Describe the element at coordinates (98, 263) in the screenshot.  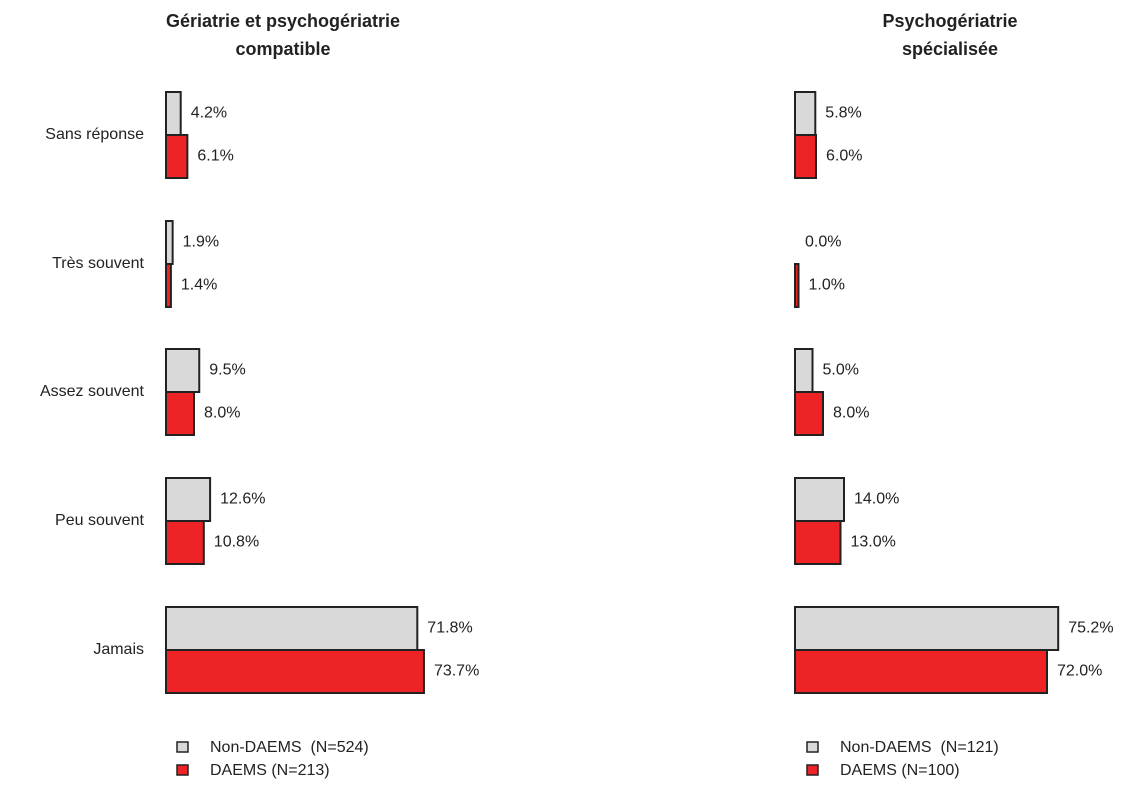
I see `category-label: Très souvent` at that location.